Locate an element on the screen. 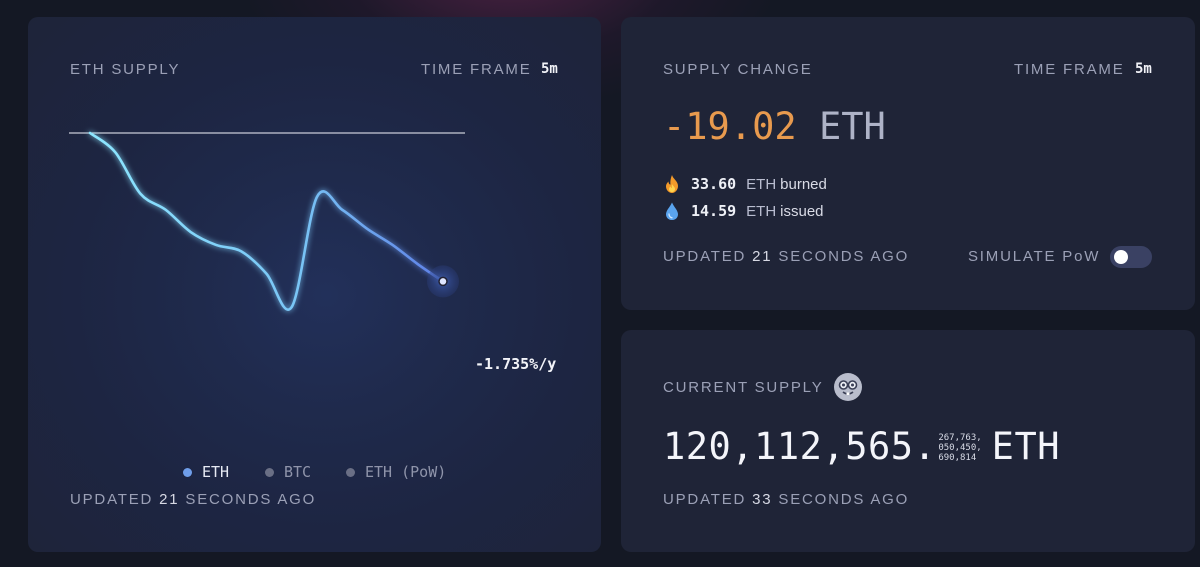  nerd-face-icon is located at coordinates (847, 387).